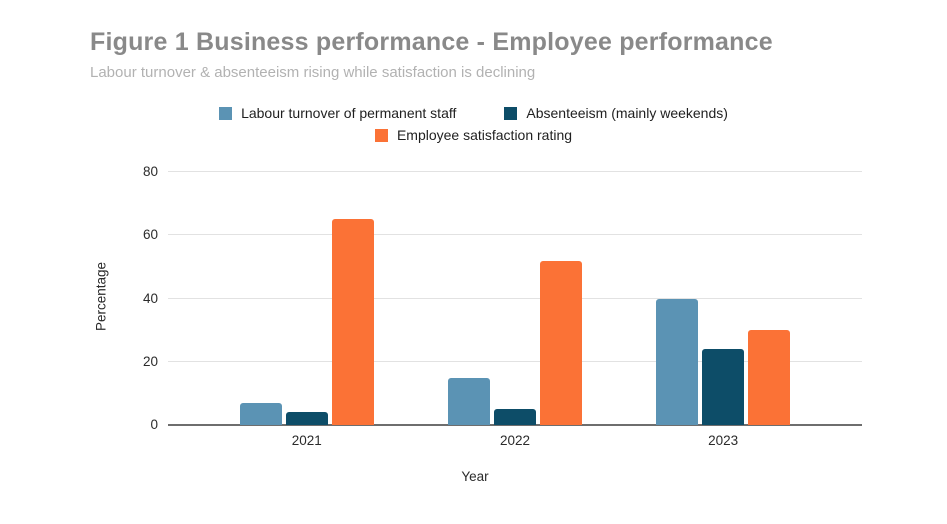 The image size is (947, 524). Describe the element at coordinates (101, 296) in the screenshot. I see `y-axis-title: Percentage` at that location.